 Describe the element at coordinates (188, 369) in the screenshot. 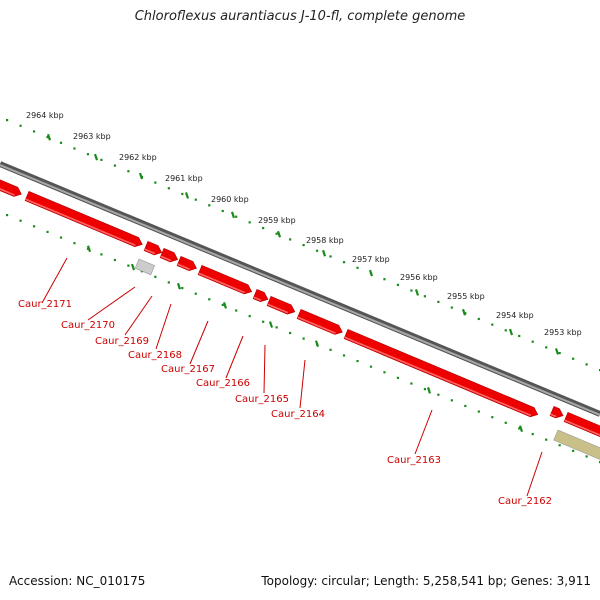

I see `gene-label: Caur_2167` at that location.